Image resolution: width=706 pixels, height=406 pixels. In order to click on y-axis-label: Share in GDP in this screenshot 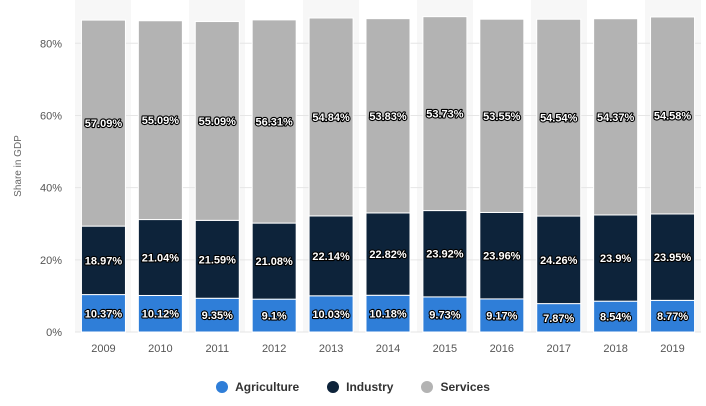, I will do `click(18, 166)`.